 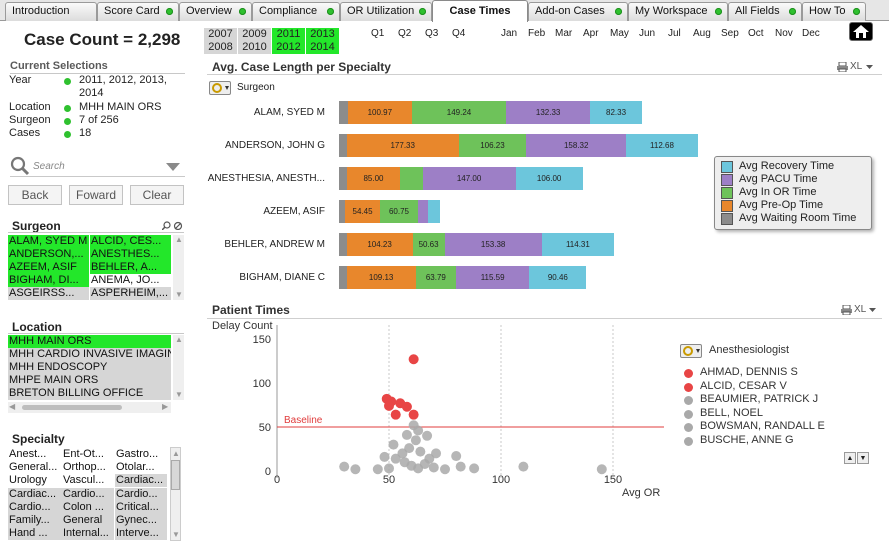 What do you see at coordinates (784, 33) in the screenshot?
I see `month-option: Nov` at bounding box center [784, 33].